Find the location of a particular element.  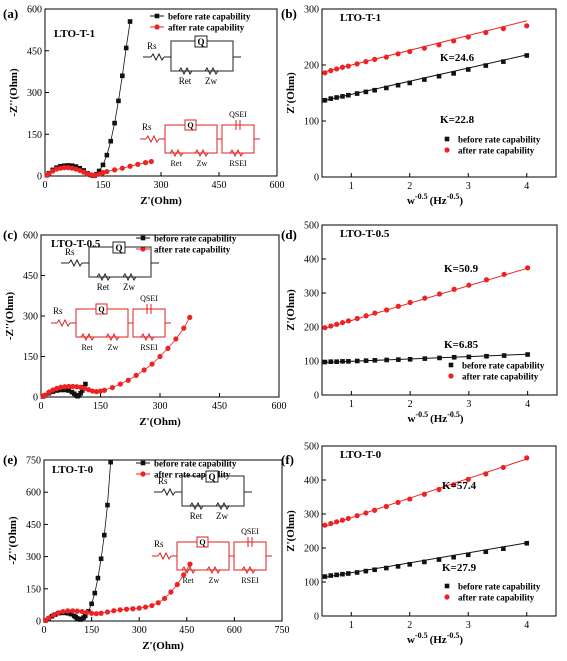

x-tick-label: 450 is located at coordinates (219, 185).